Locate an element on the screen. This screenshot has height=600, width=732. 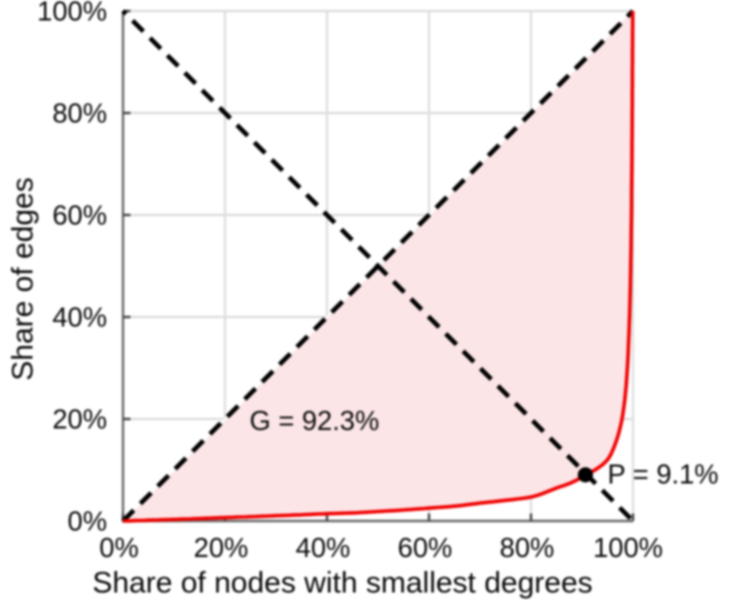
svg-text:Share of nodes with smallest d: Share of nodes with smallest degrees is located at coordinates (342, 582).